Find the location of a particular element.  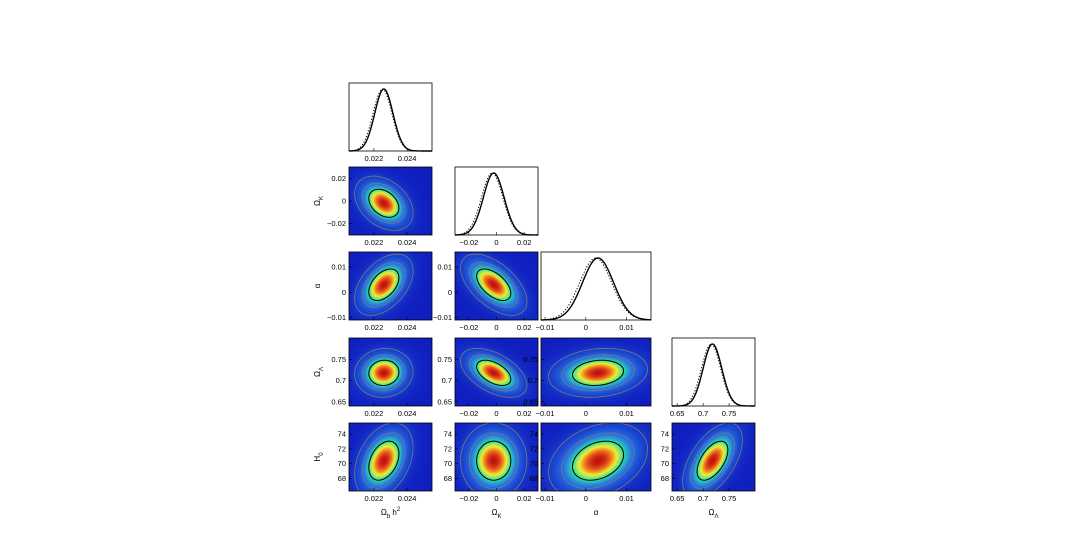

joint-panel-1-0: 0.022 0.024 −0.02 0 0.02 is located at coordinates (380, 206).